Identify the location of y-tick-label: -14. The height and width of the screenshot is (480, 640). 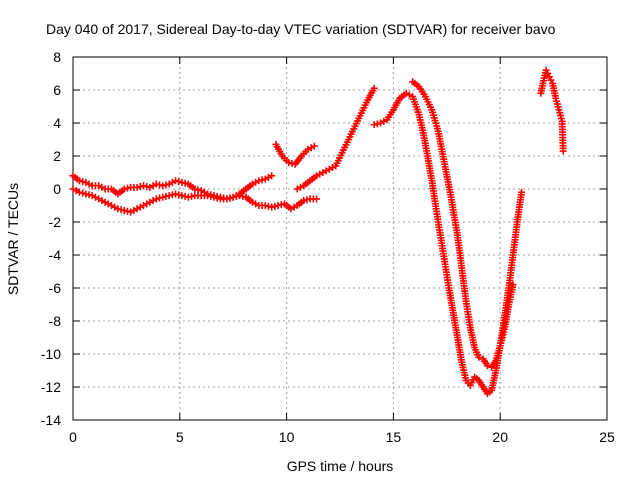
(51, 420).